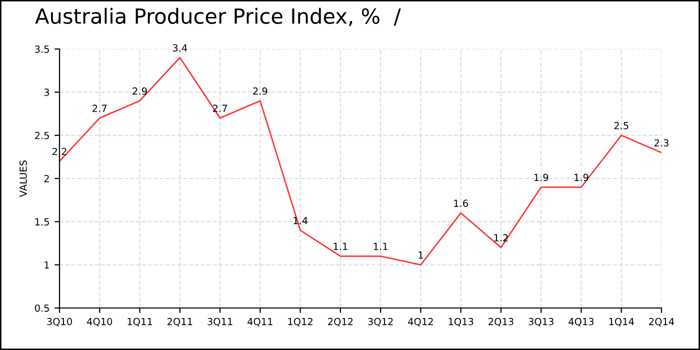 The height and width of the screenshot is (350, 700). What do you see at coordinates (420, 255) in the screenshot?
I see `data-label: 1` at bounding box center [420, 255].